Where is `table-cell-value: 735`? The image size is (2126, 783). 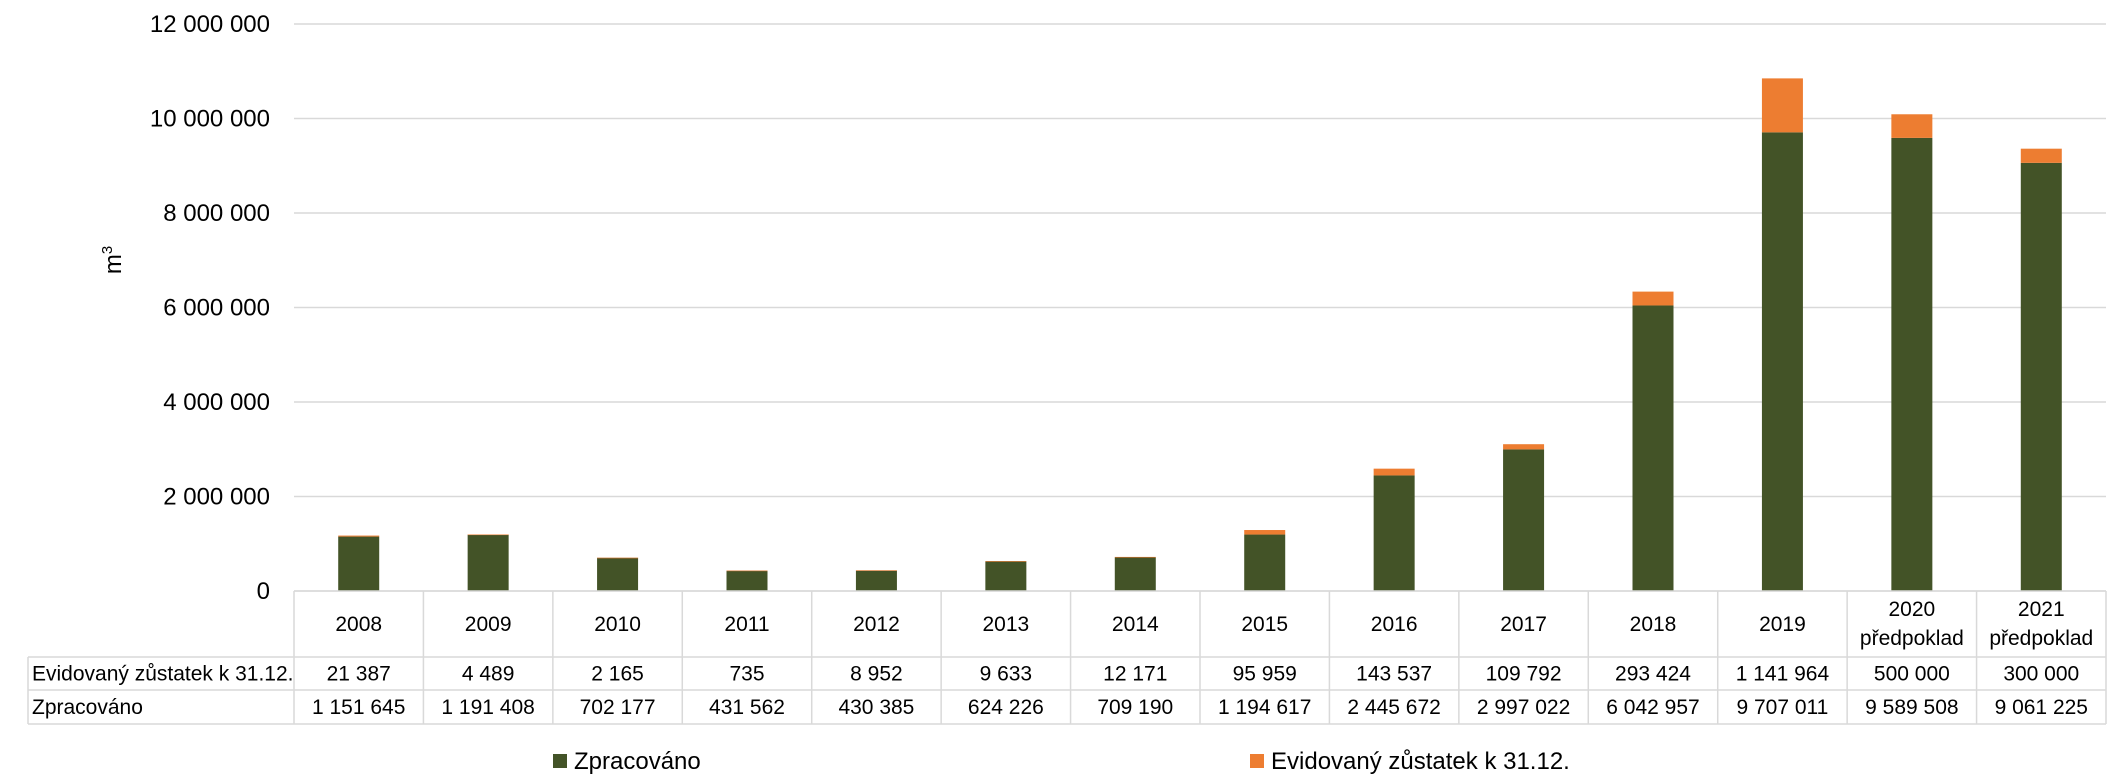 table-cell-value: 735 is located at coordinates (746, 674).